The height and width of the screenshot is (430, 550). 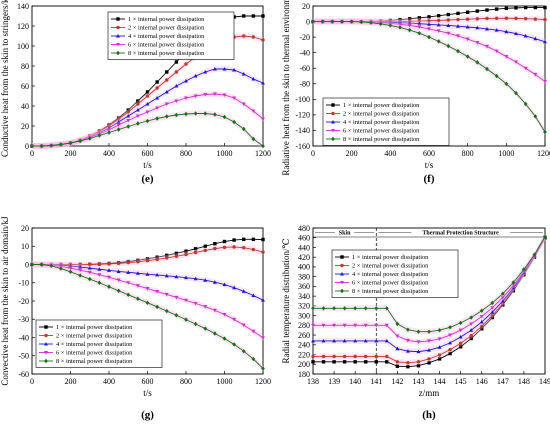 What do you see at coordinates (148, 107) in the screenshot?
I see `series-line` at bounding box center [148, 107].